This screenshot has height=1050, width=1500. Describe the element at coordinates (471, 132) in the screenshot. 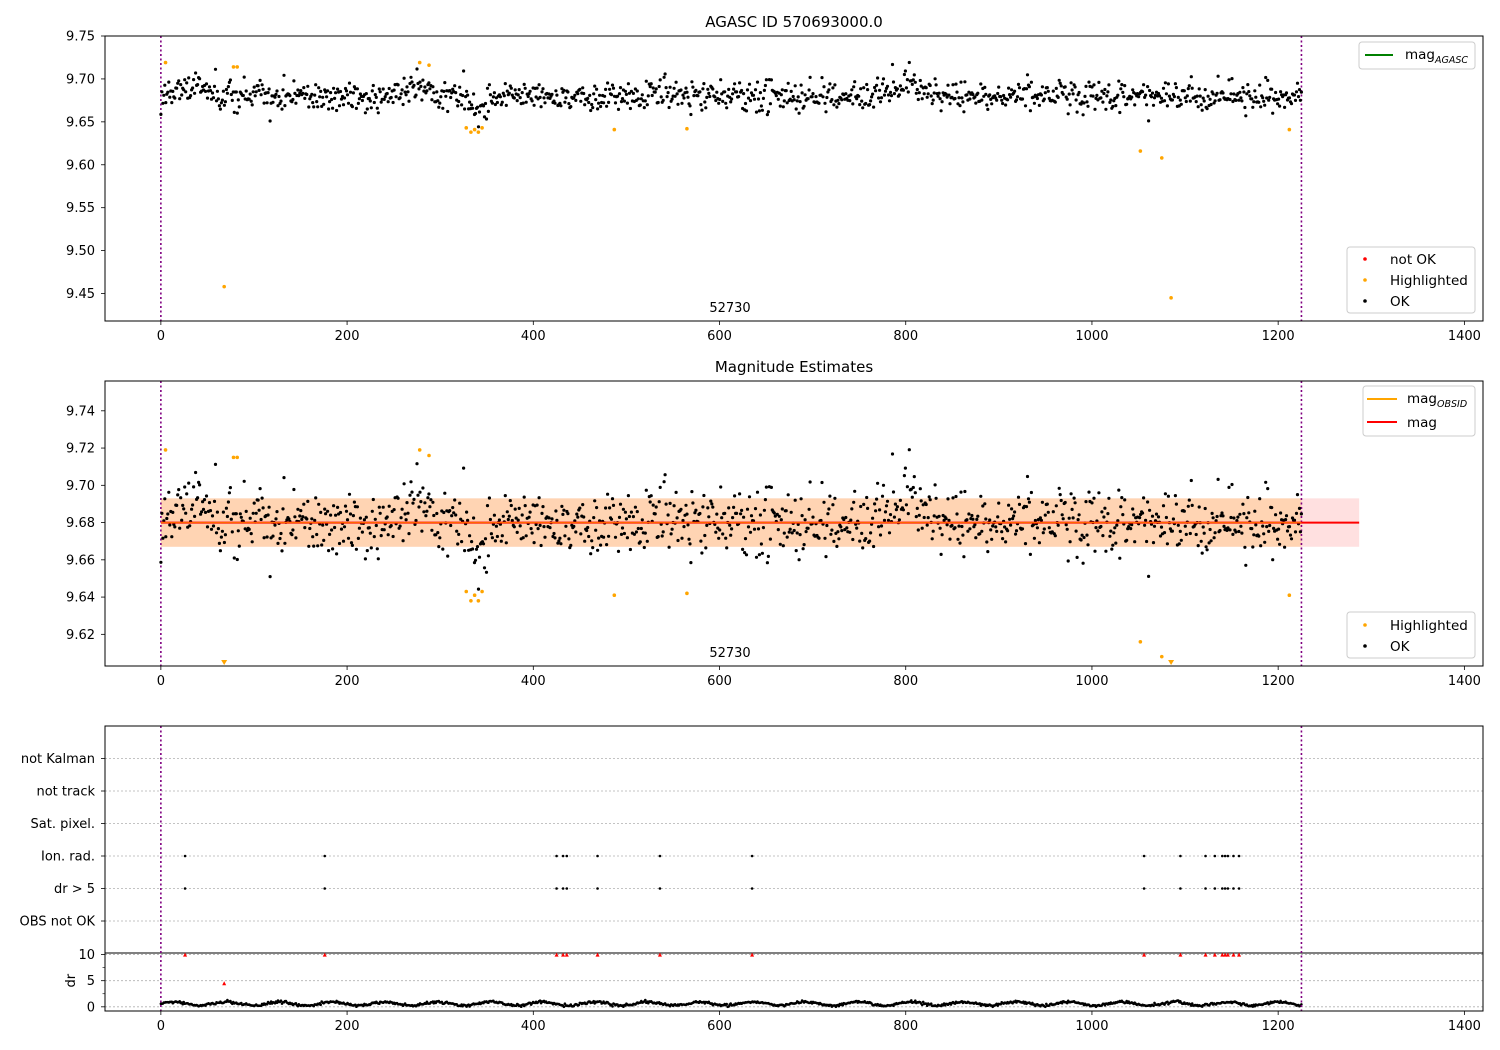

I see `highlighted-point` at that location.